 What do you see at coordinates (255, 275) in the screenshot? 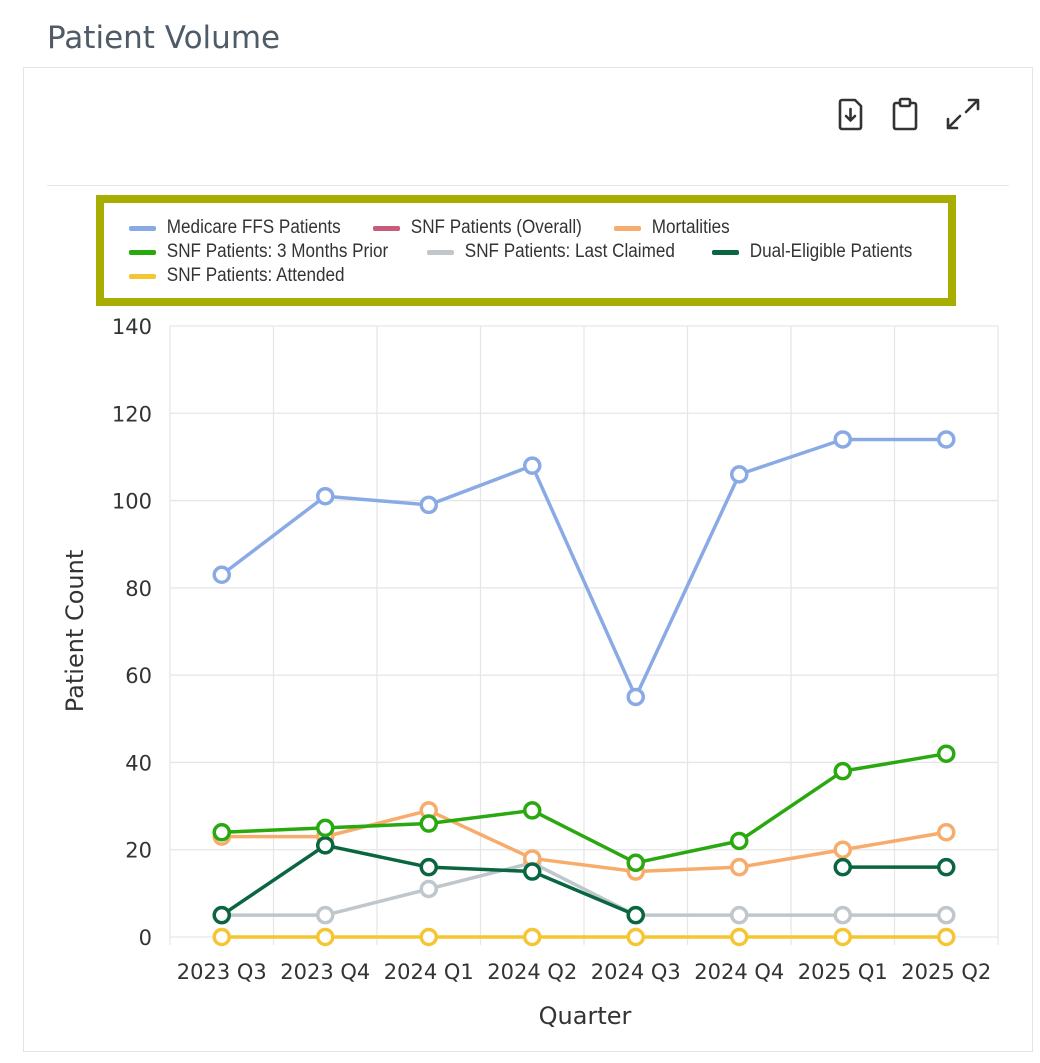
I see `legend-label: SNF Patients: Attended` at bounding box center [255, 275].